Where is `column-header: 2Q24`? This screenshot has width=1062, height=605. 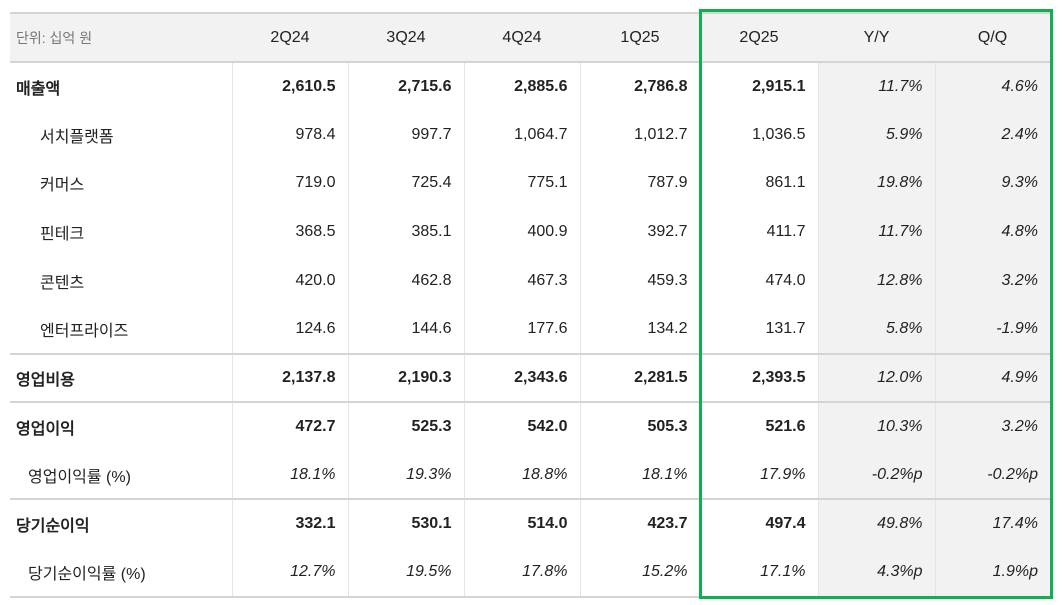
column-header: 2Q24 is located at coordinates (290, 37).